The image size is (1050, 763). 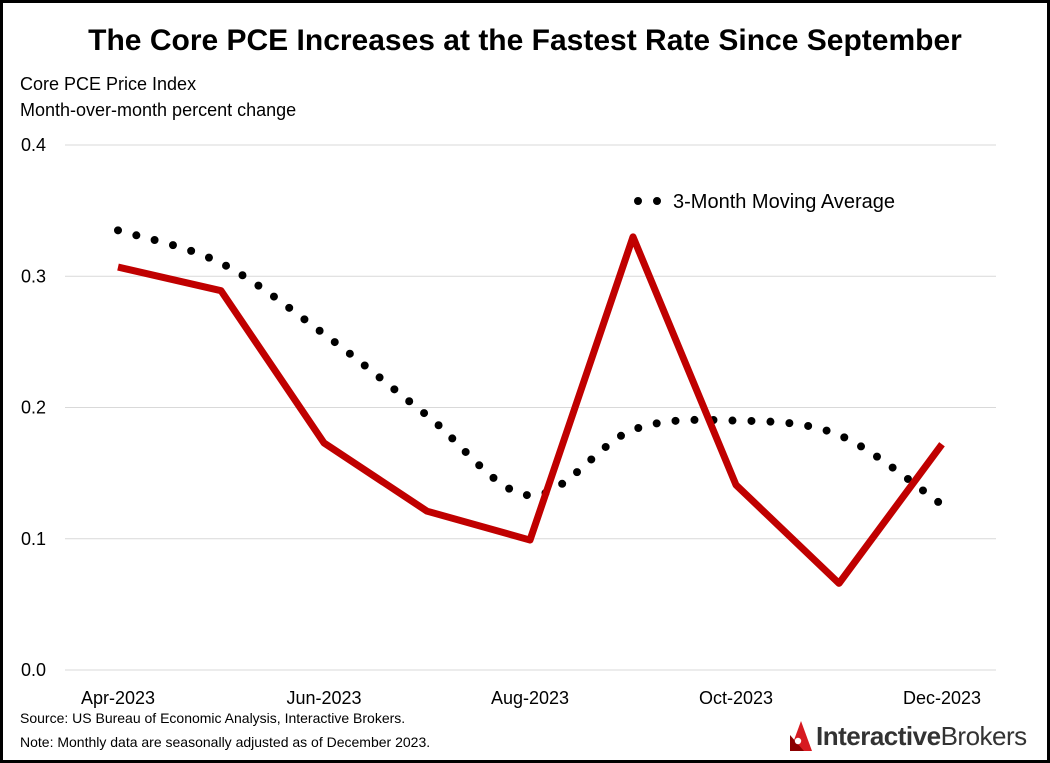 What do you see at coordinates (108, 84) in the screenshot?
I see `chart-subtitle-line-1: Core PCE Price Index` at bounding box center [108, 84].